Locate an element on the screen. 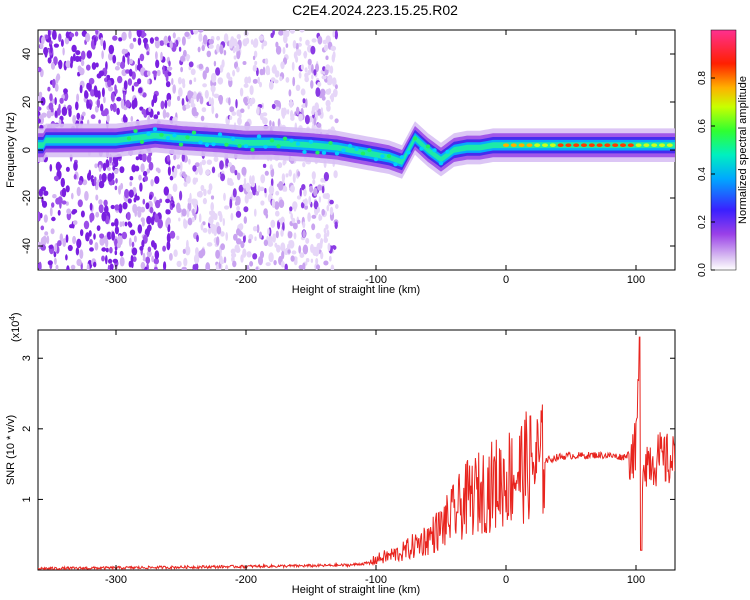 The width and height of the screenshot is (750, 600). snr-y-axis-label: SNR (10 * v/v) is located at coordinates (11, 450).